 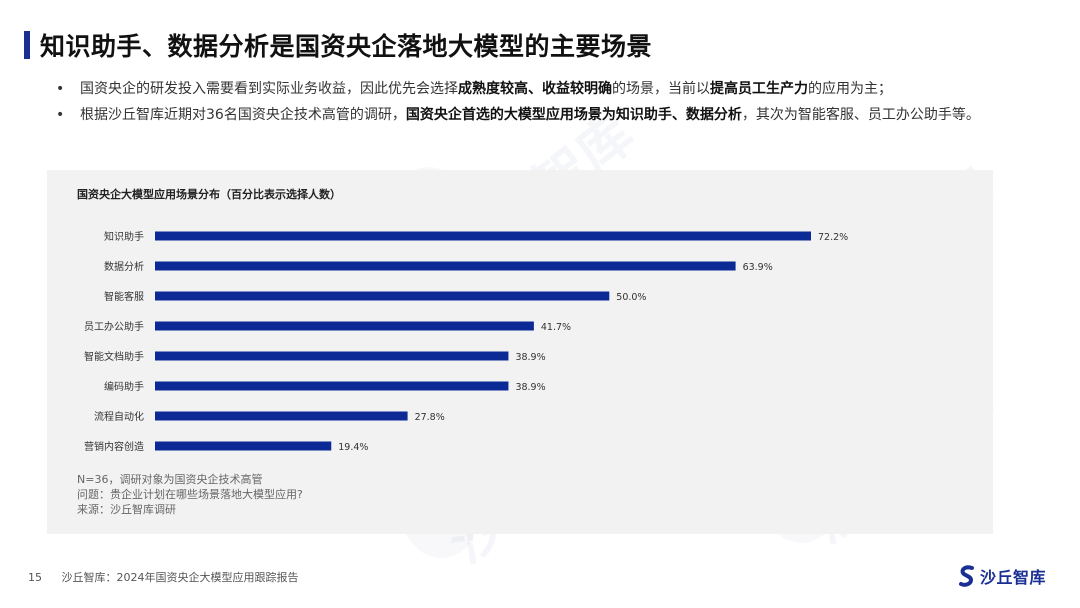 I want to click on bullet-text: ，其次为智能客服、员工办公助手等。, so click(x=860, y=115).